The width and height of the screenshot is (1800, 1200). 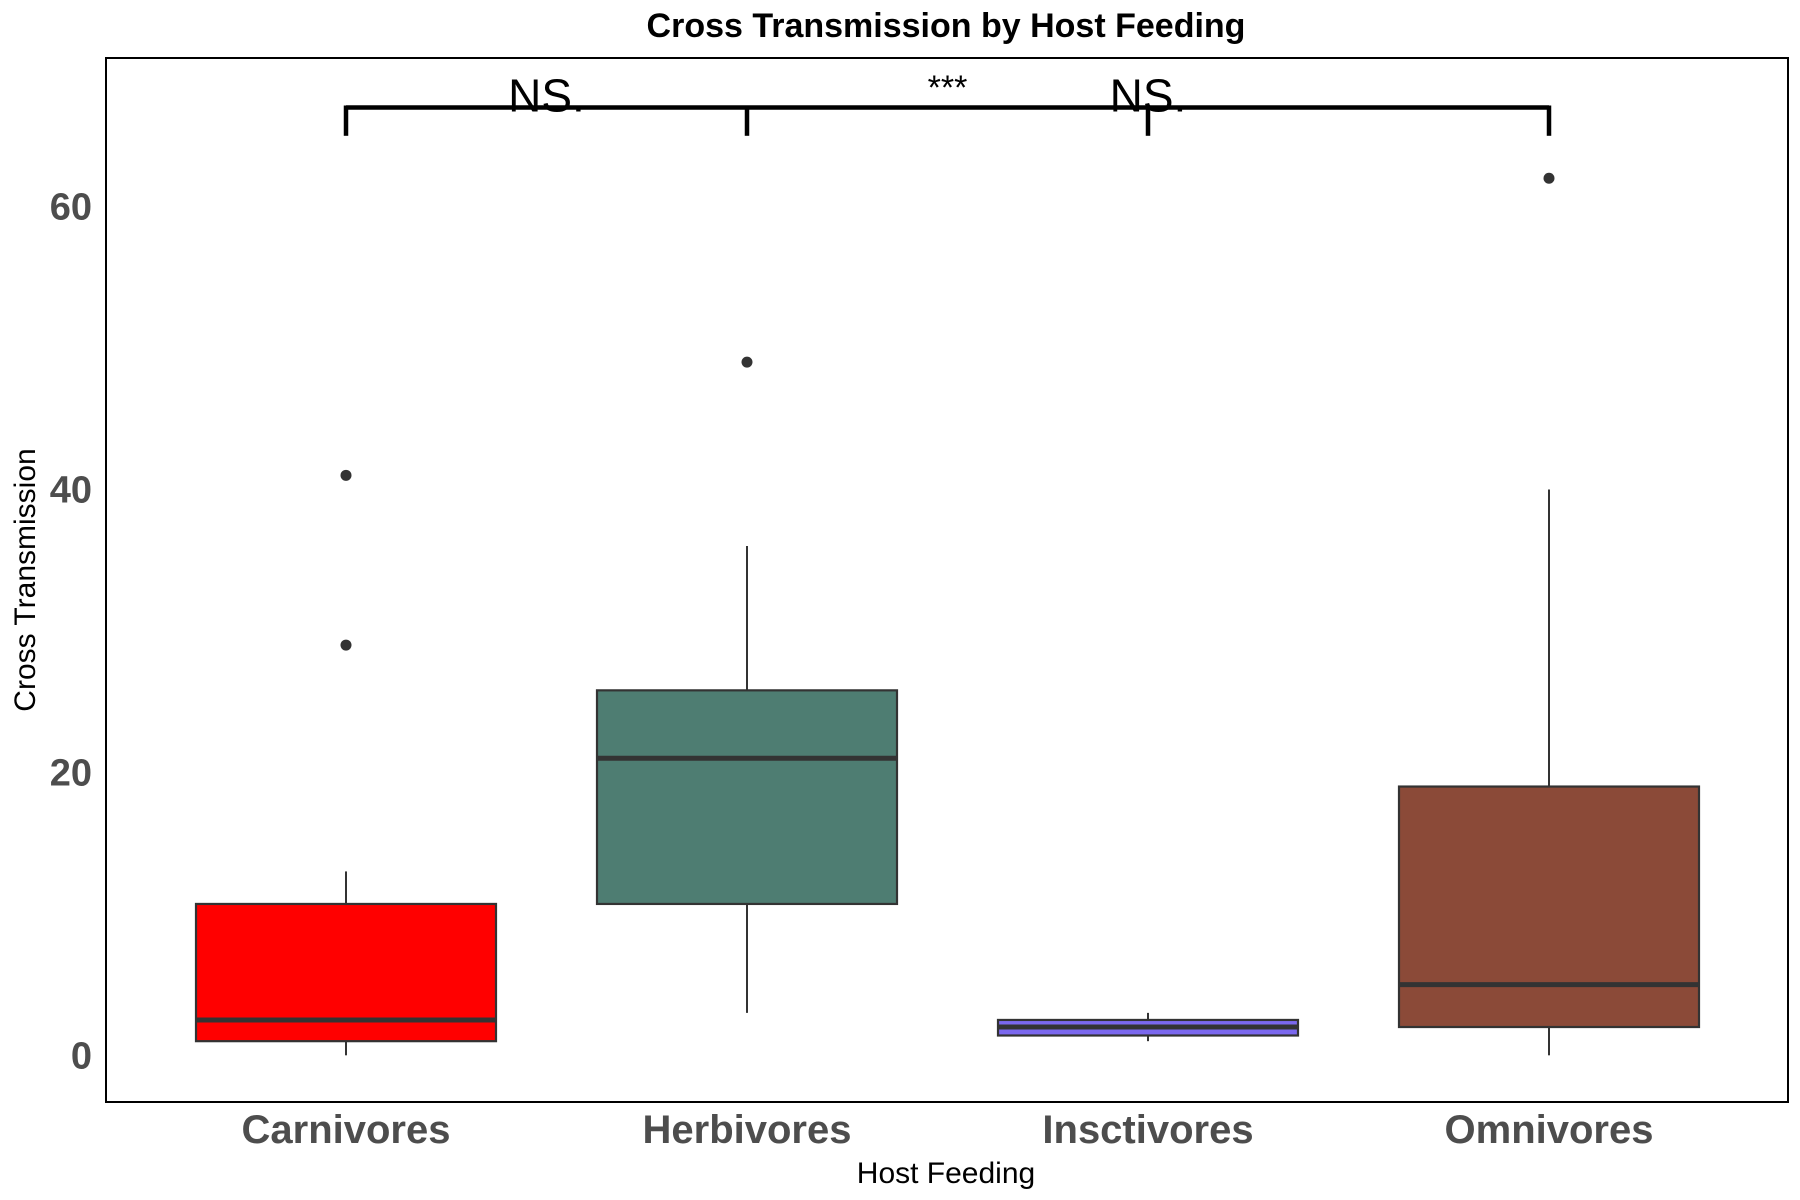 What do you see at coordinates (946, 26) in the screenshot?
I see `chart-title: Cross Transmission by Host Feeding` at bounding box center [946, 26].